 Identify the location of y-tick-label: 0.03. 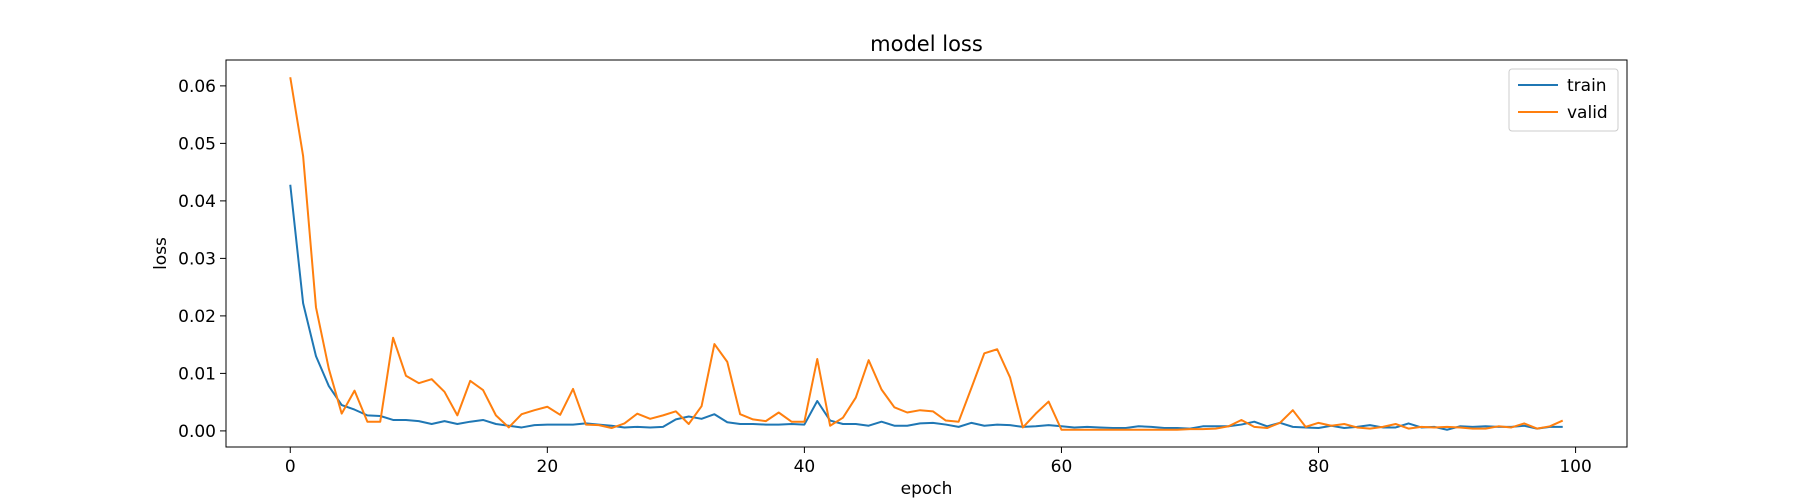
(197, 259).